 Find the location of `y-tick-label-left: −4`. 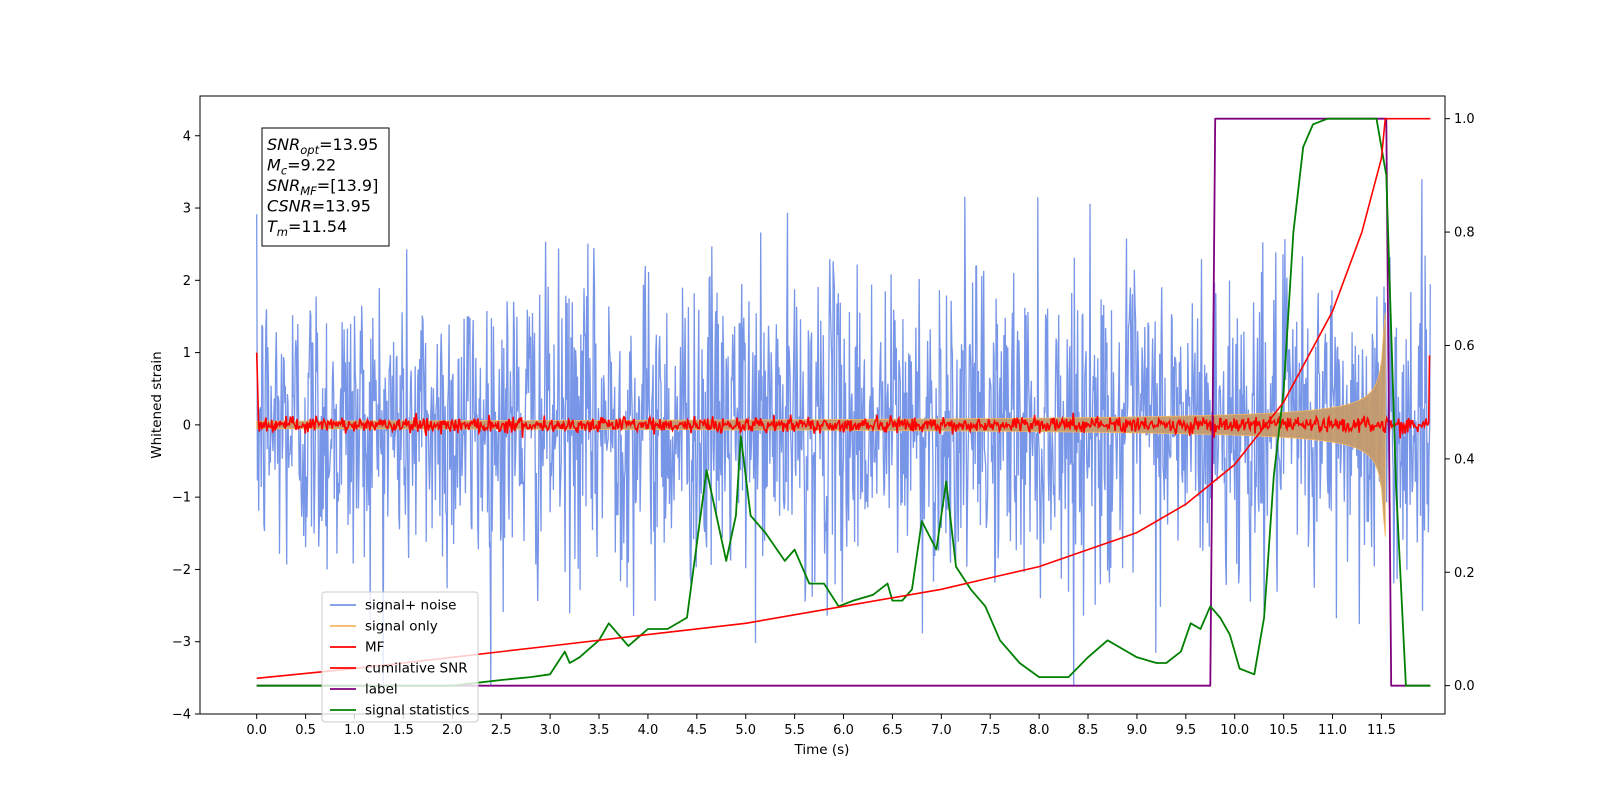

y-tick-label-left: −4 is located at coordinates (181, 715).